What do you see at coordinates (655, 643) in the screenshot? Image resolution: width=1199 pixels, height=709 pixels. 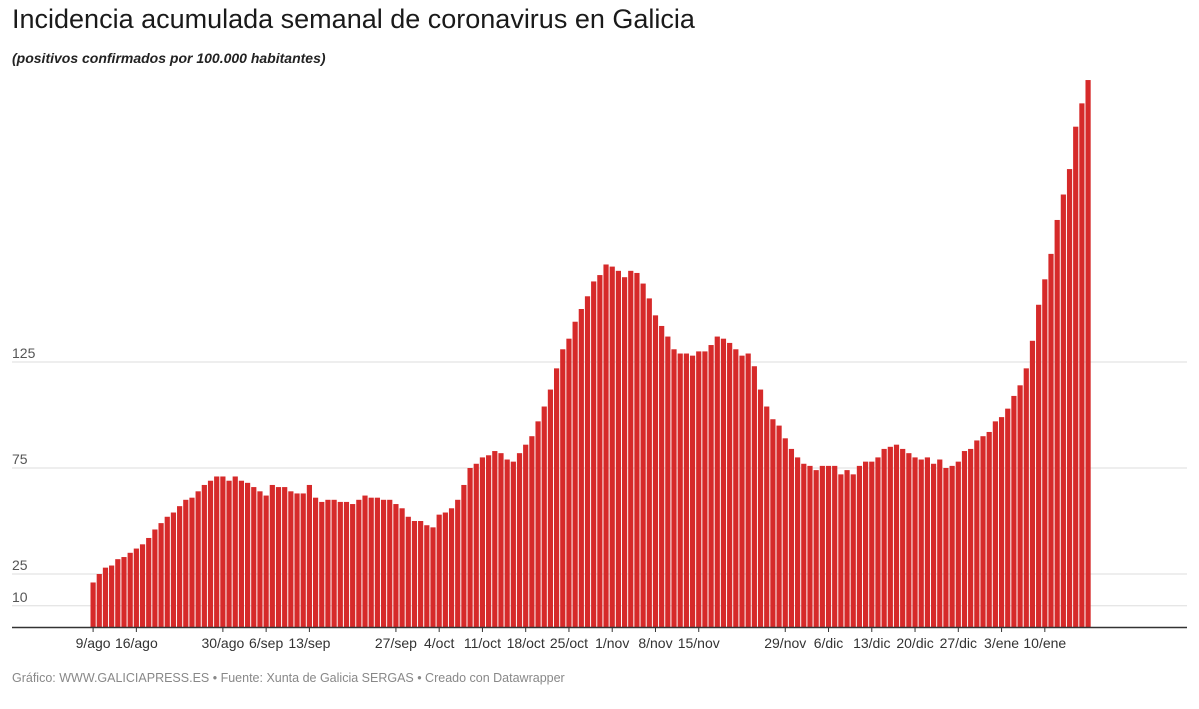 I see `x-tick-label: 8/nov` at bounding box center [655, 643].